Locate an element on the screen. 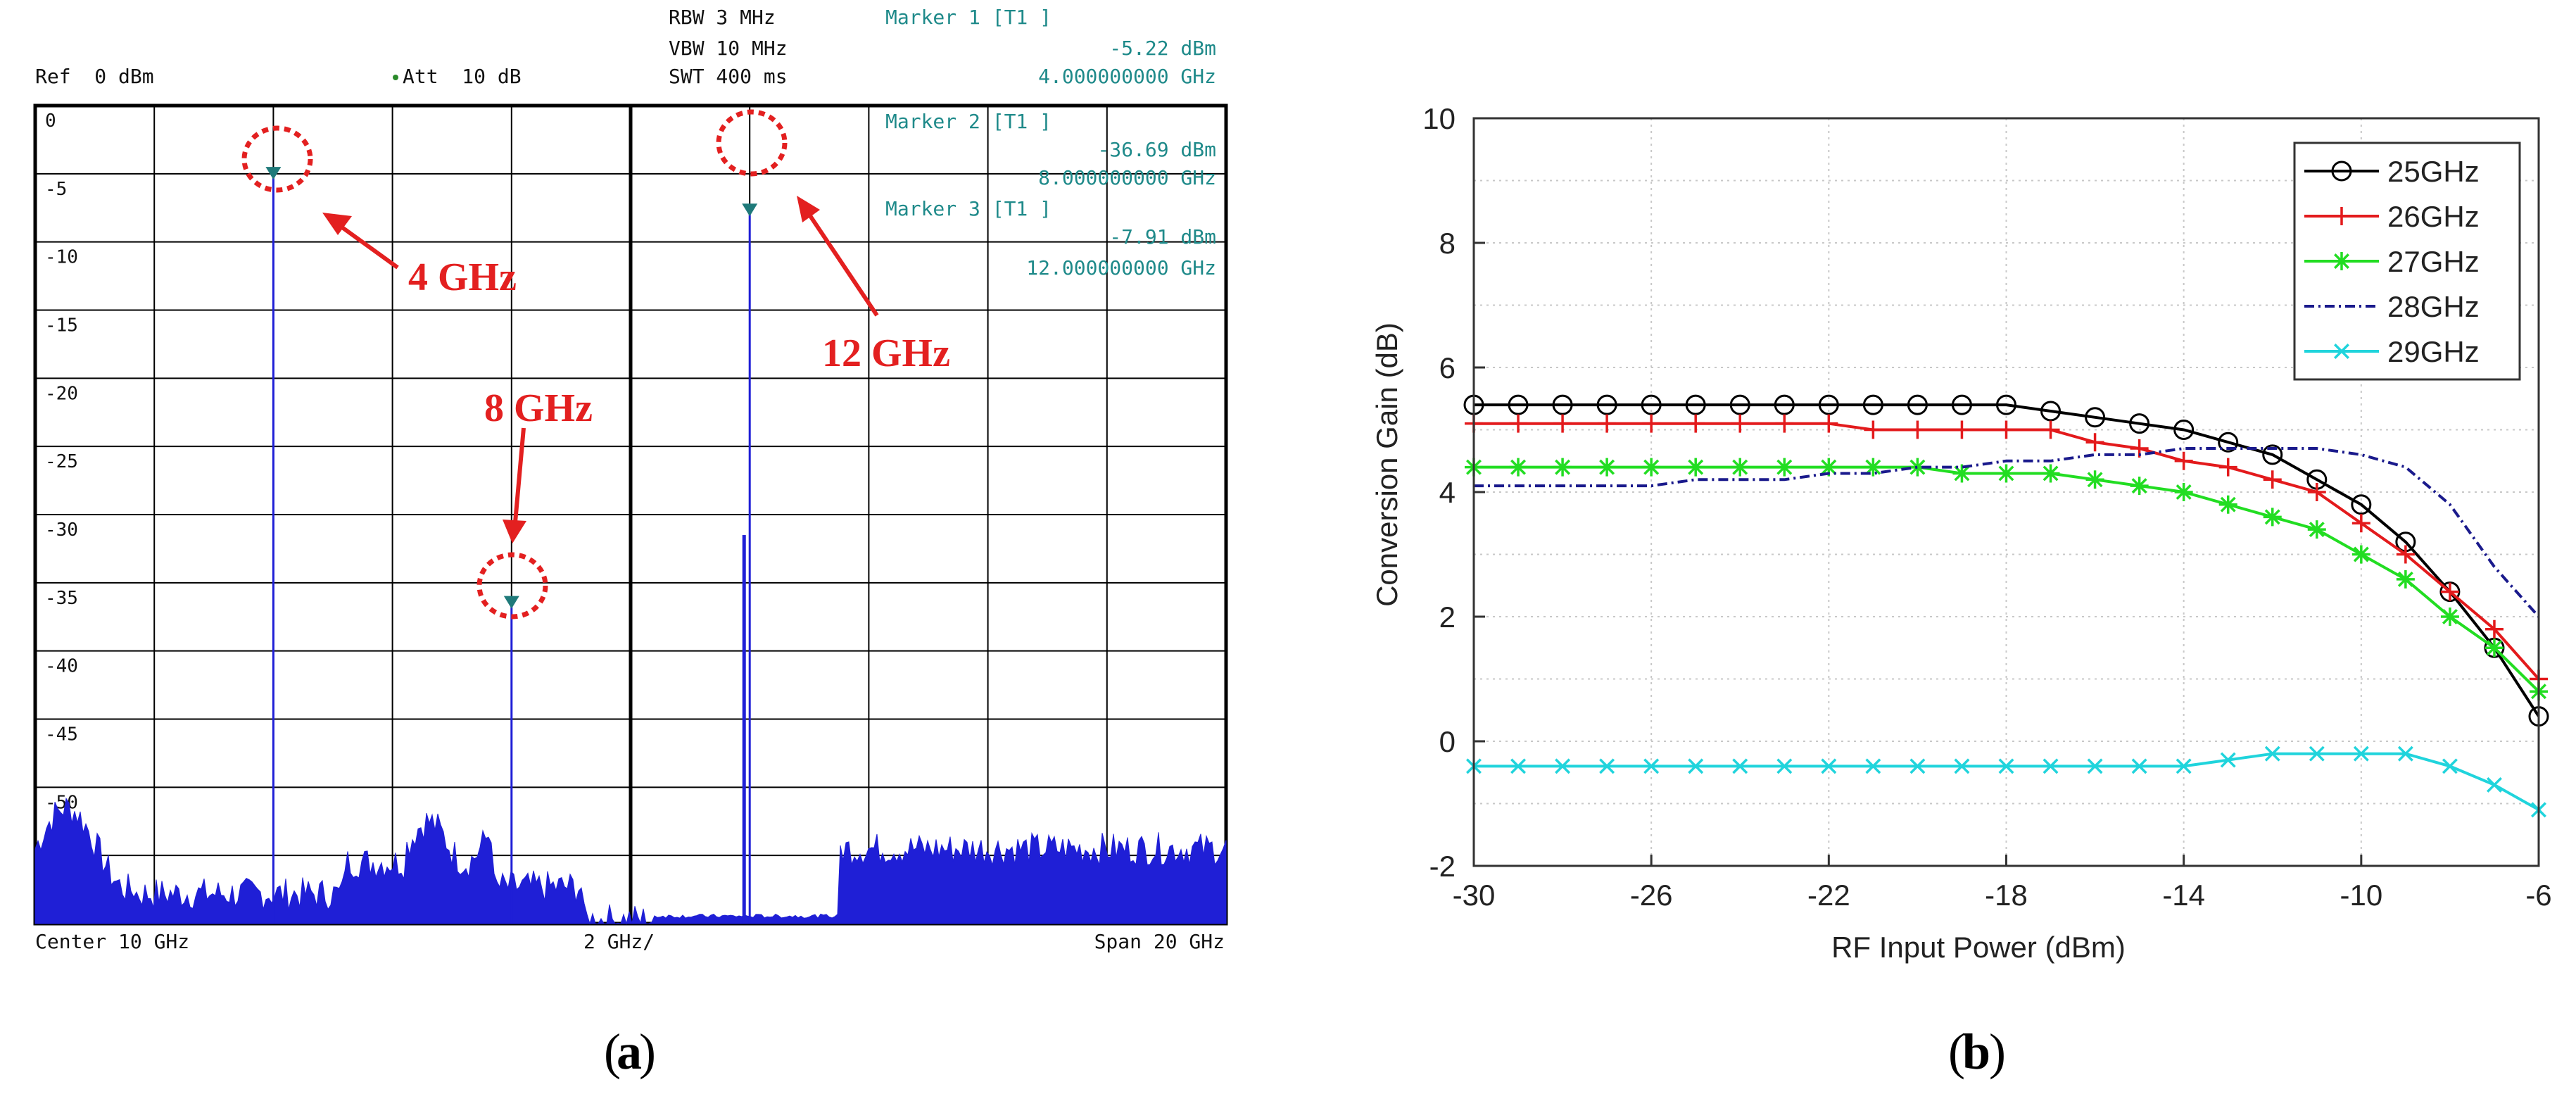  residual-peak is located at coordinates (744, 730).